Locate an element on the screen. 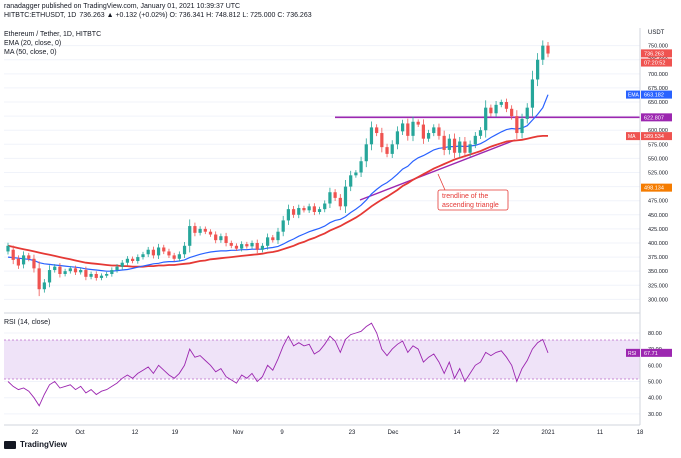  price-tick: 675.000 is located at coordinates (658, 89).